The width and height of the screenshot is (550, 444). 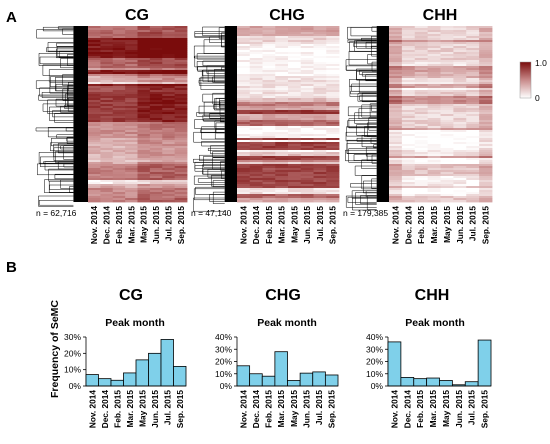 I want to click on legend-colorbar, so click(x=525, y=80).